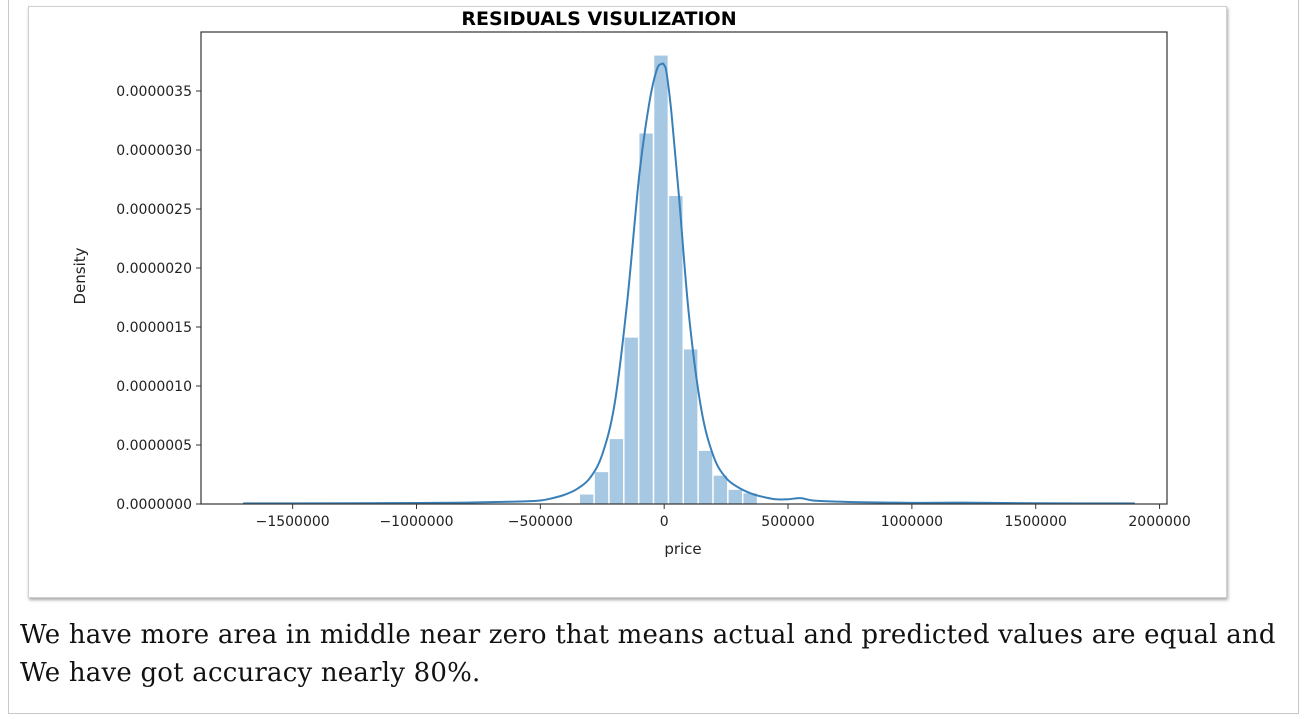 Image resolution: width=1307 pixels, height=719 pixels. I want to click on y-tick-label: 0.0000035, so click(154, 92).